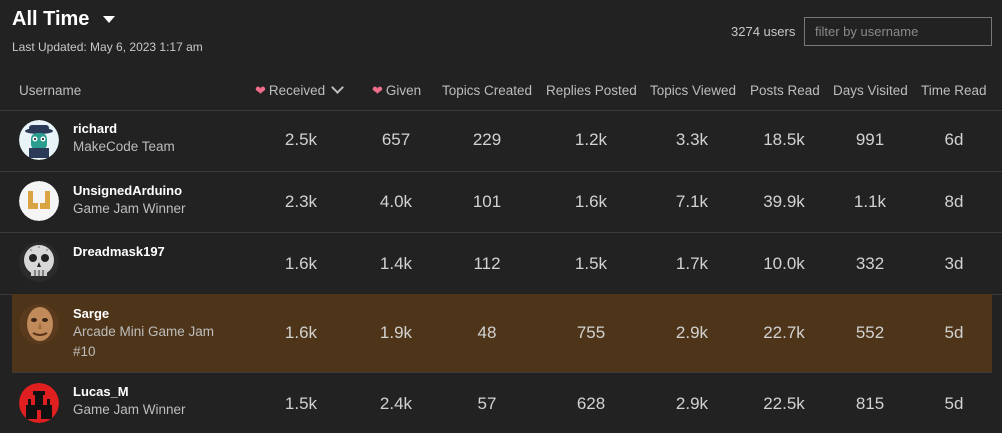  What do you see at coordinates (954, 201) in the screenshot?
I see `time-read-value: 8d` at bounding box center [954, 201].